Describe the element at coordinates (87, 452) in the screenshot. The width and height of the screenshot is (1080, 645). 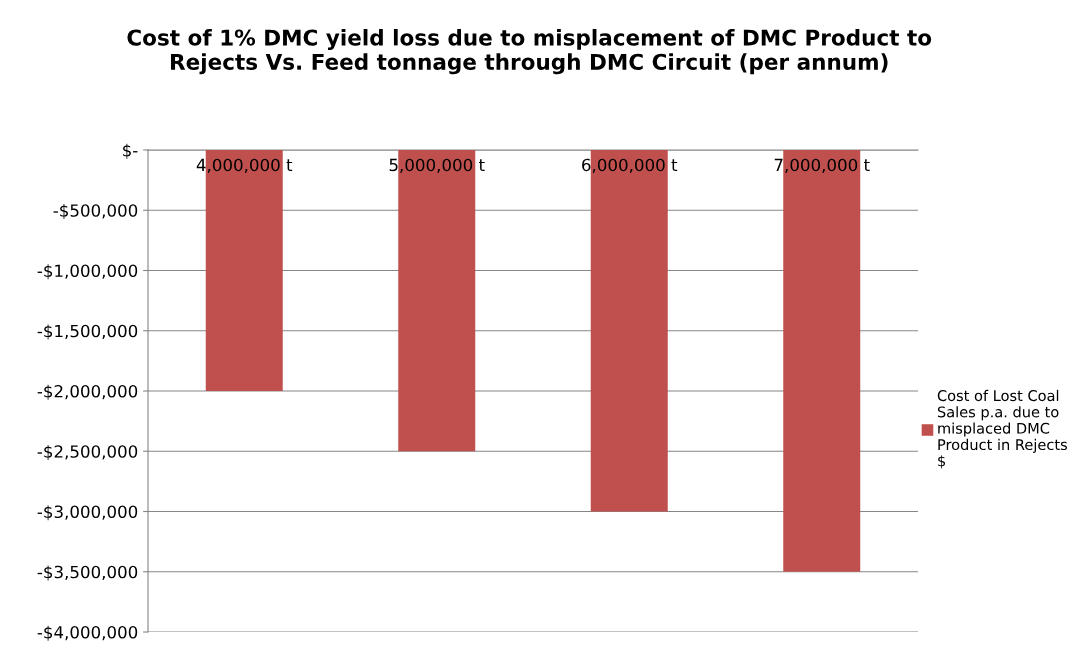
I see `y-tick-label: -$2,500,000` at that location.